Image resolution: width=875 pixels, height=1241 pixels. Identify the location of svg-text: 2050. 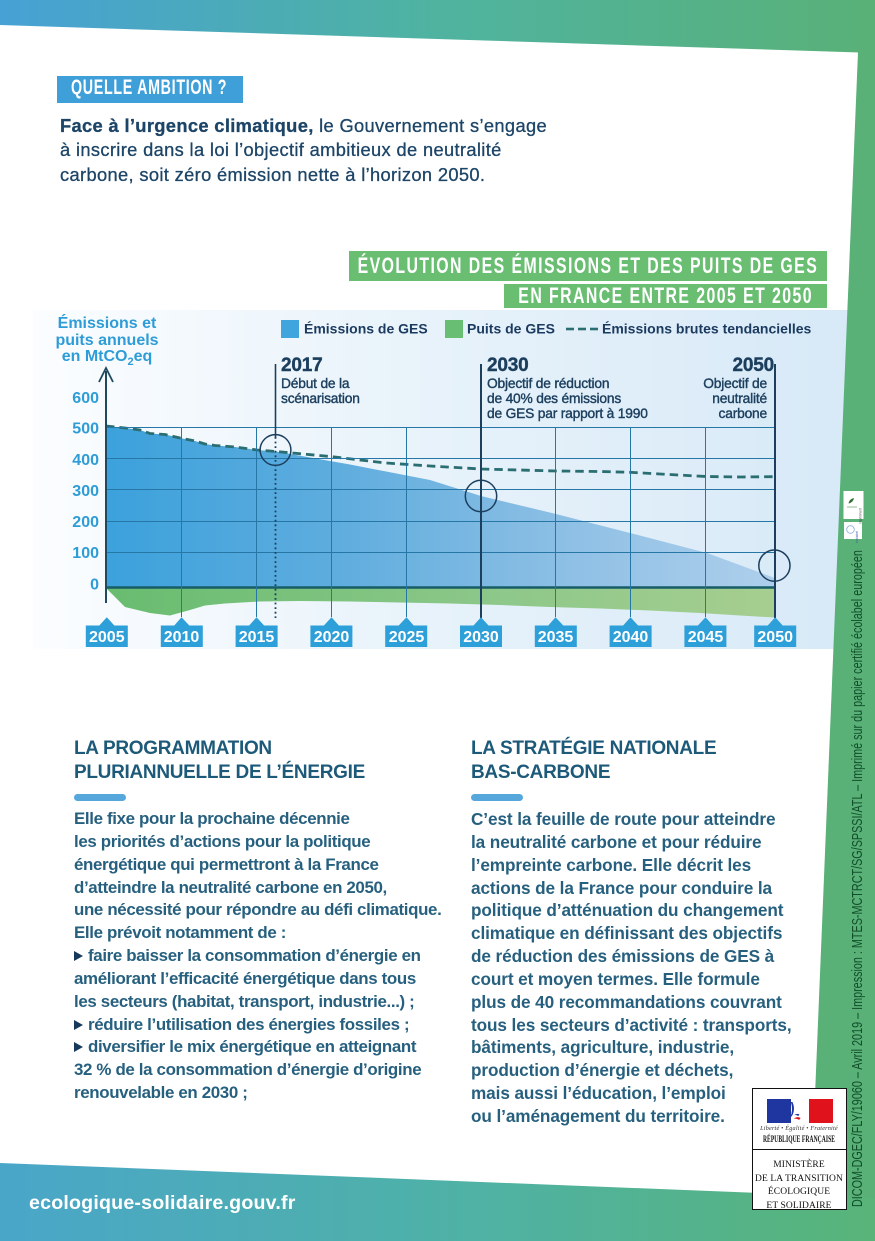
(775, 637).